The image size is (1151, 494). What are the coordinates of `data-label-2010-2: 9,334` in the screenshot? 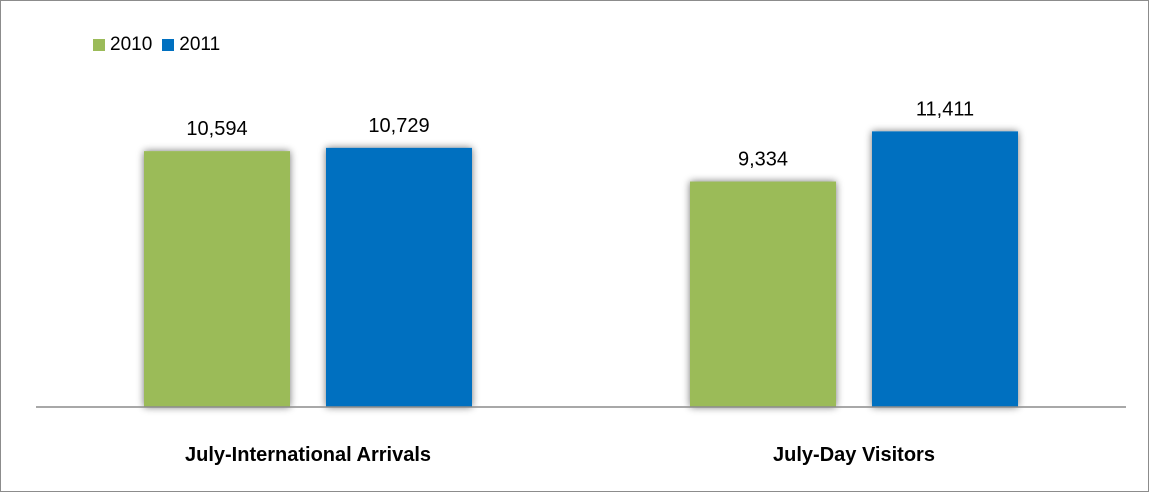 It's located at (763, 160).